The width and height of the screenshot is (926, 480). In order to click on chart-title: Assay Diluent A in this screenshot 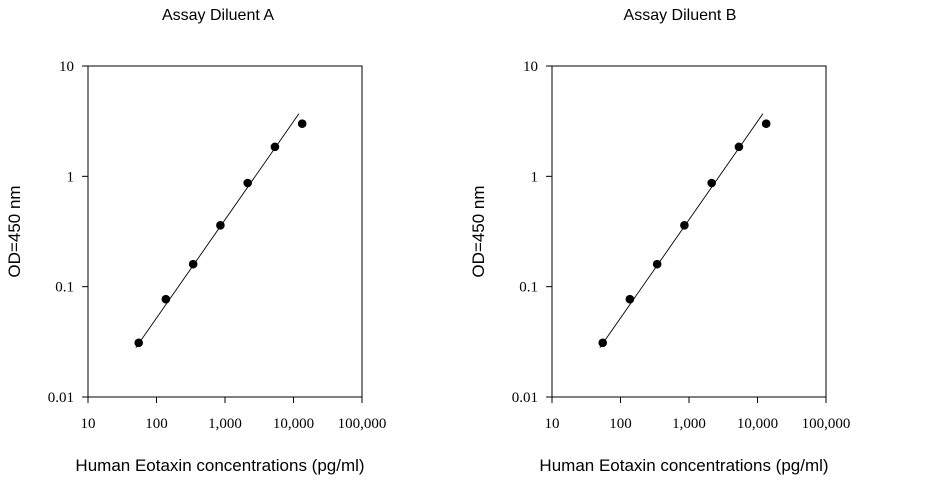, I will do `click(218, 15)`.